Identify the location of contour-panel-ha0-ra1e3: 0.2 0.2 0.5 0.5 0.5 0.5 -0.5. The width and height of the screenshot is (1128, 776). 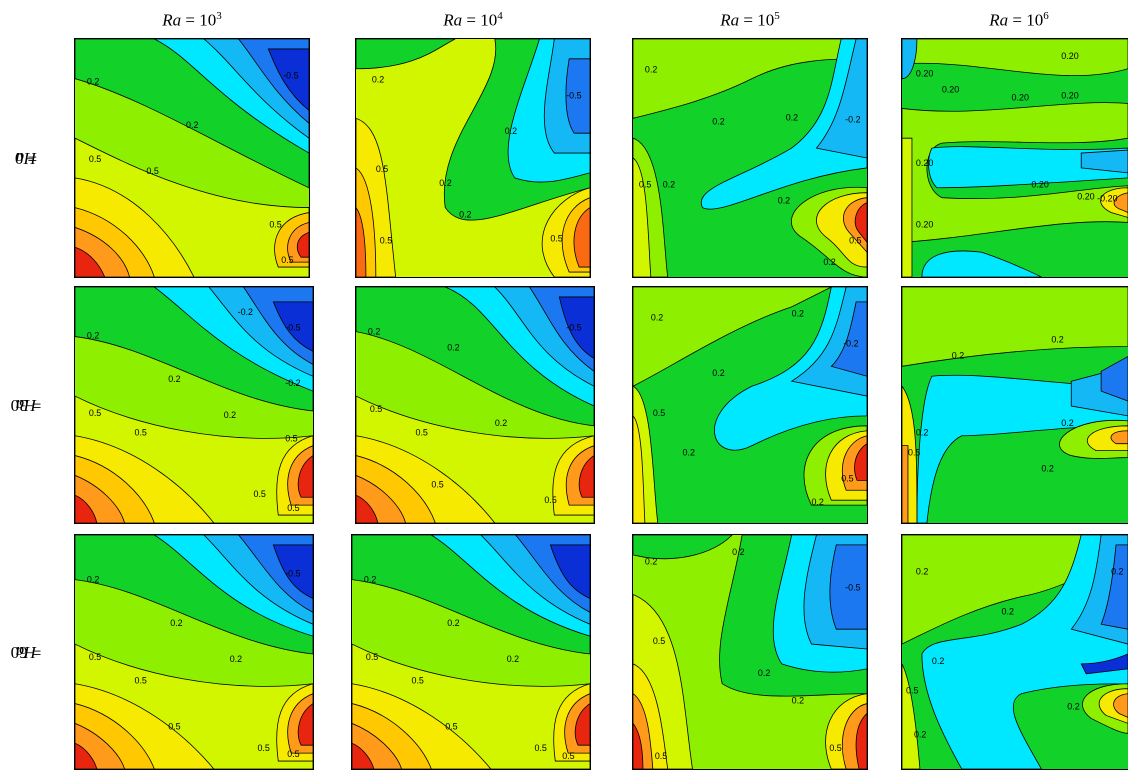
(192, 158).